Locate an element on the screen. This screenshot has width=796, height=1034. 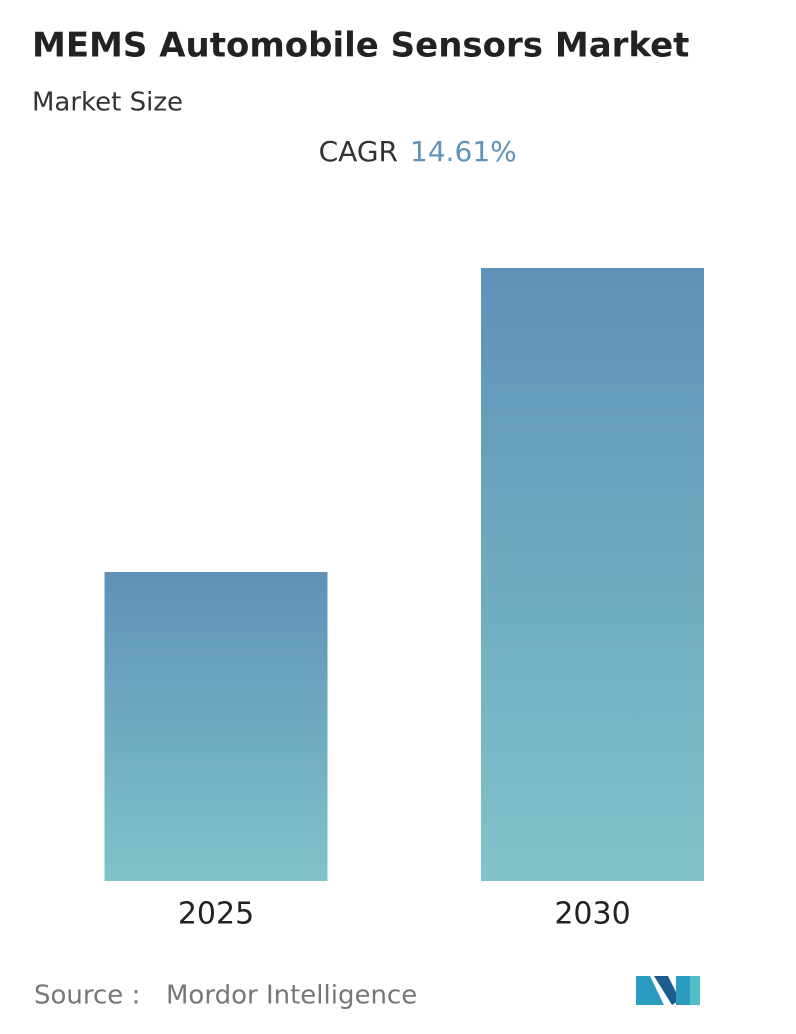
source-label: Source : is located at coordinates (87, 996).